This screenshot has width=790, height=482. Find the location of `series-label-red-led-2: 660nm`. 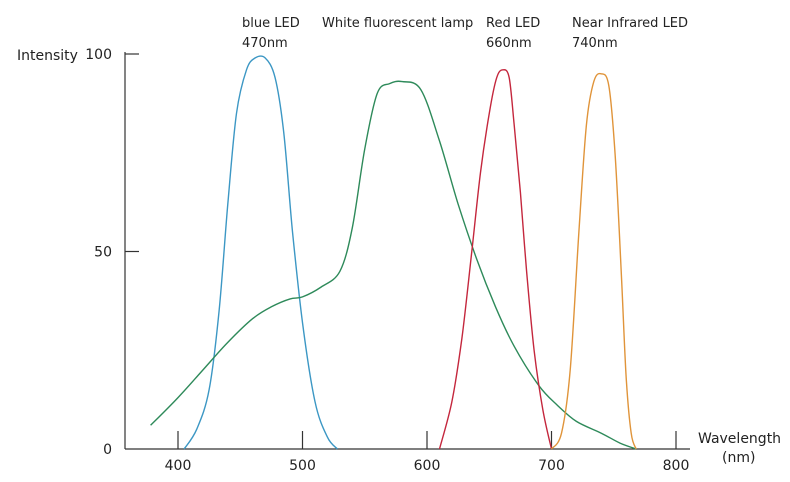

series-label-red-led-2: 660nm is located at coordinates (509, 43).